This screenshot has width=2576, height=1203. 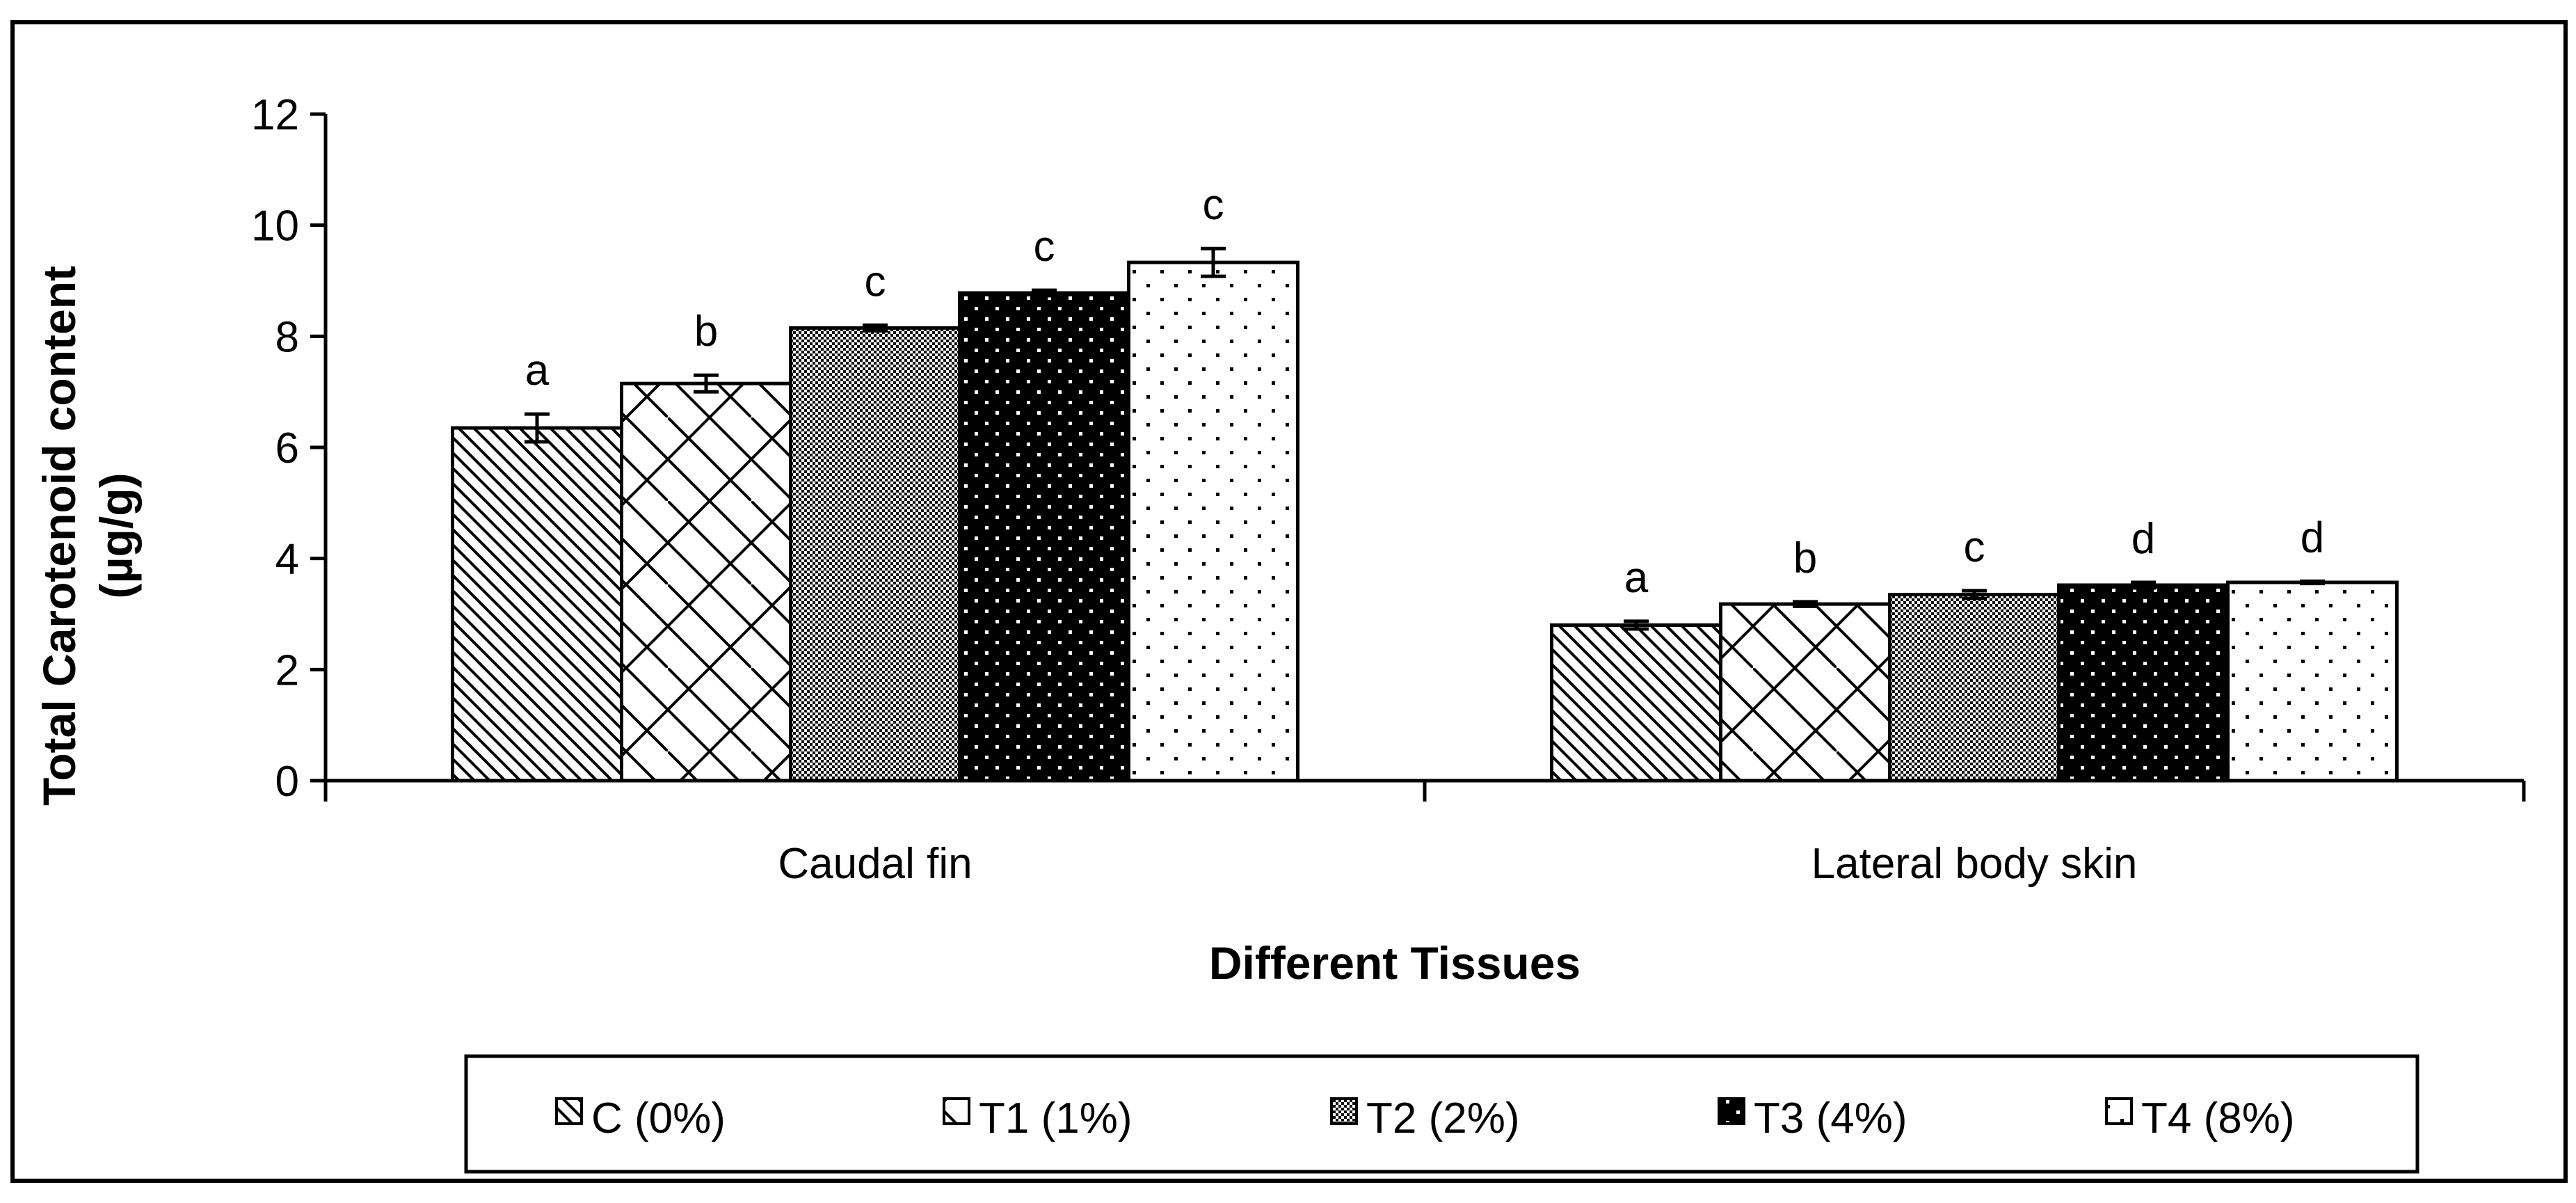 What do you see at coordinates (287, 670) in the screenshot?
I see `y-tick-label: 2` at bounding box center [287, 670].